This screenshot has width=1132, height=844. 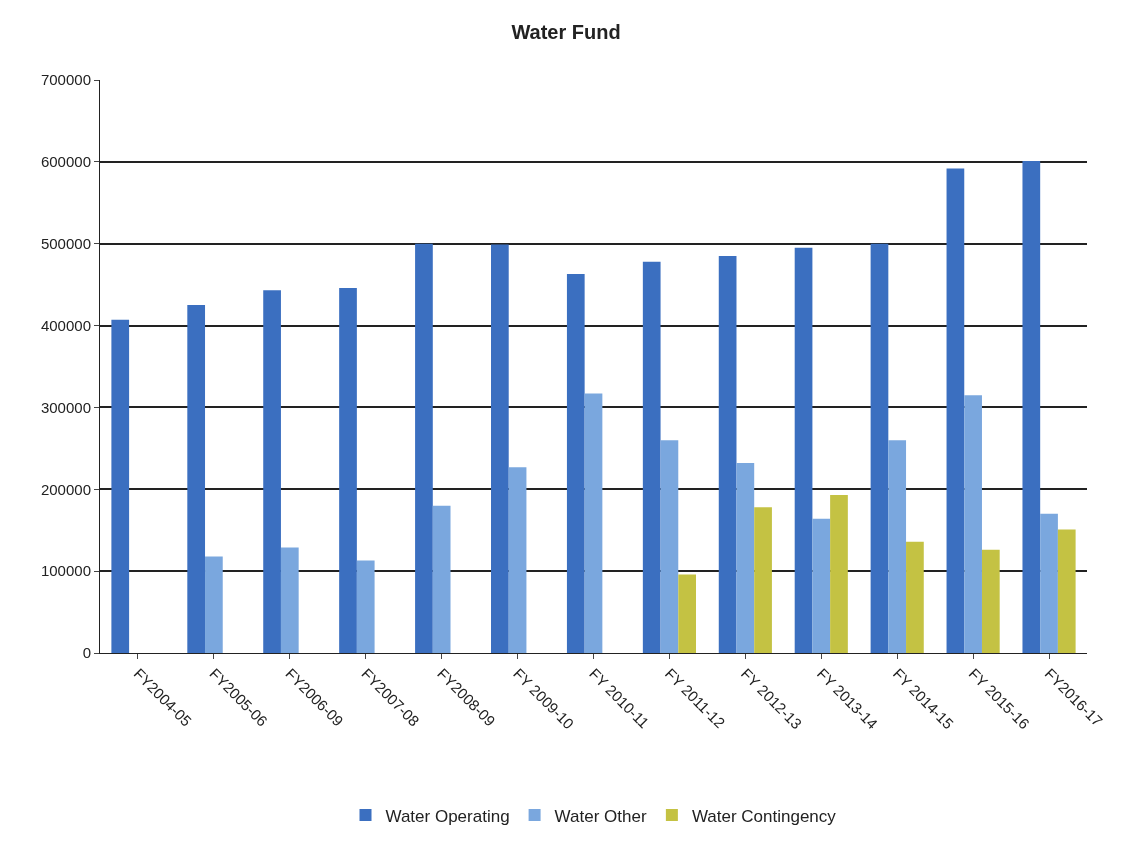 What do you see at coordinates (764, 816) in the screenshot?
I see `legend-label: Water Contingency` at bounding box center [764, 816].